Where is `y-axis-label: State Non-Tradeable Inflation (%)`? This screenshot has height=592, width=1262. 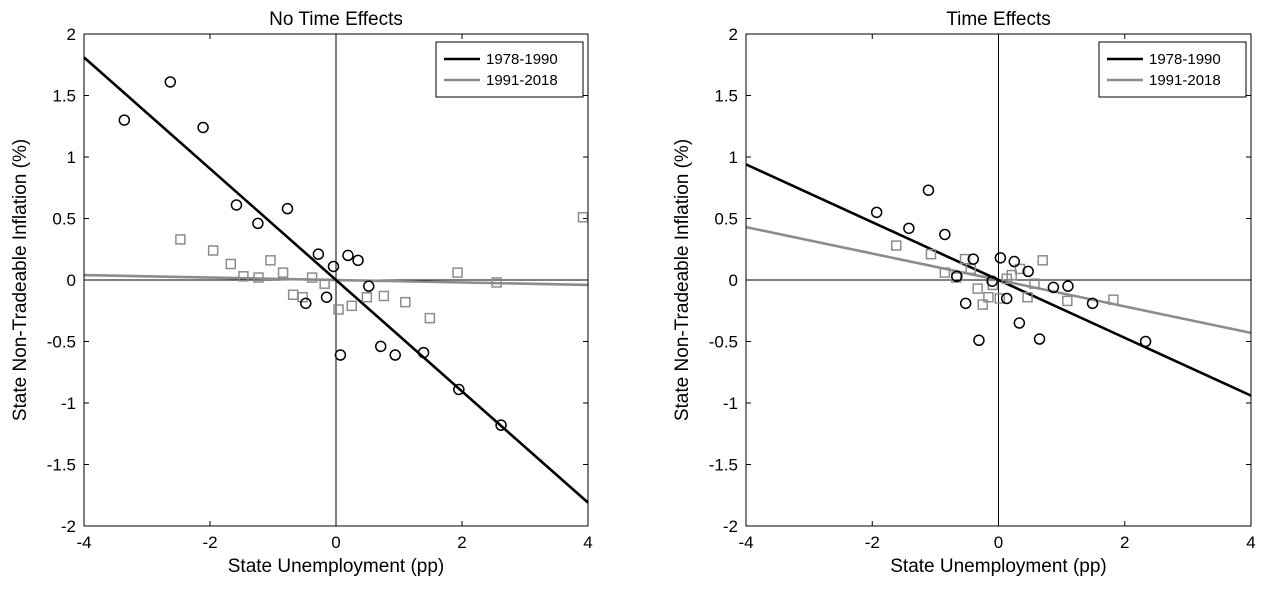
y-axis-label: State Non-Tradeable Inflation (%) is located at coordinates (20, 280).